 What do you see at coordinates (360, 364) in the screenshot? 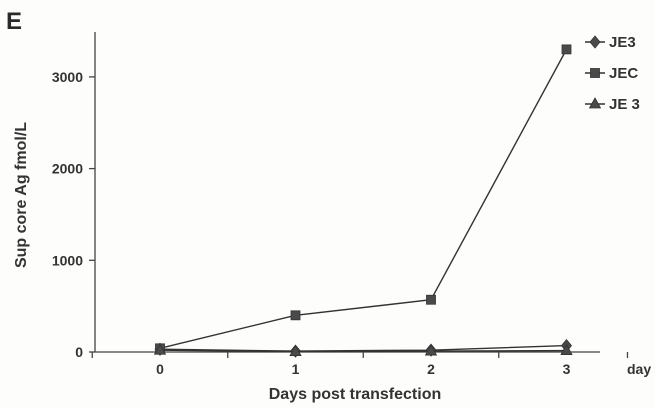
I see `x-axis-ticks: 0 1 2 3` at bounding box center [360, 364].